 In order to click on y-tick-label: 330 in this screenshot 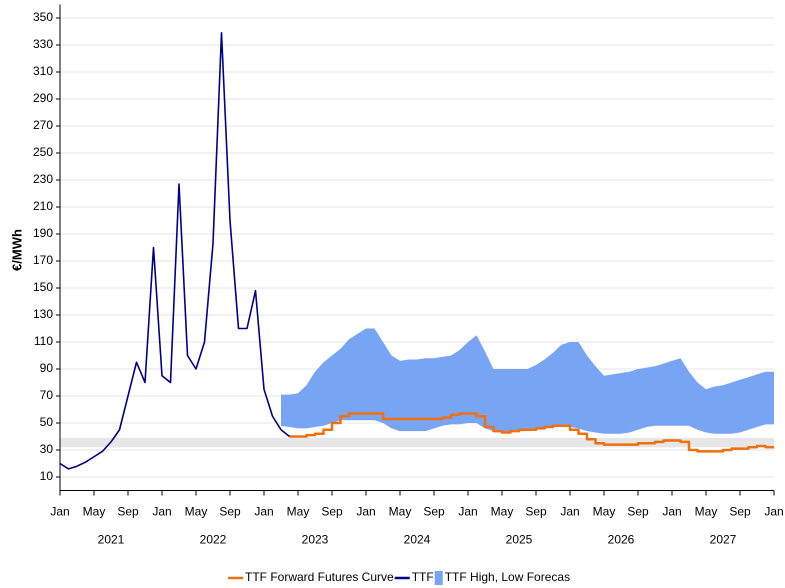, I will do `click(43, 44)`.